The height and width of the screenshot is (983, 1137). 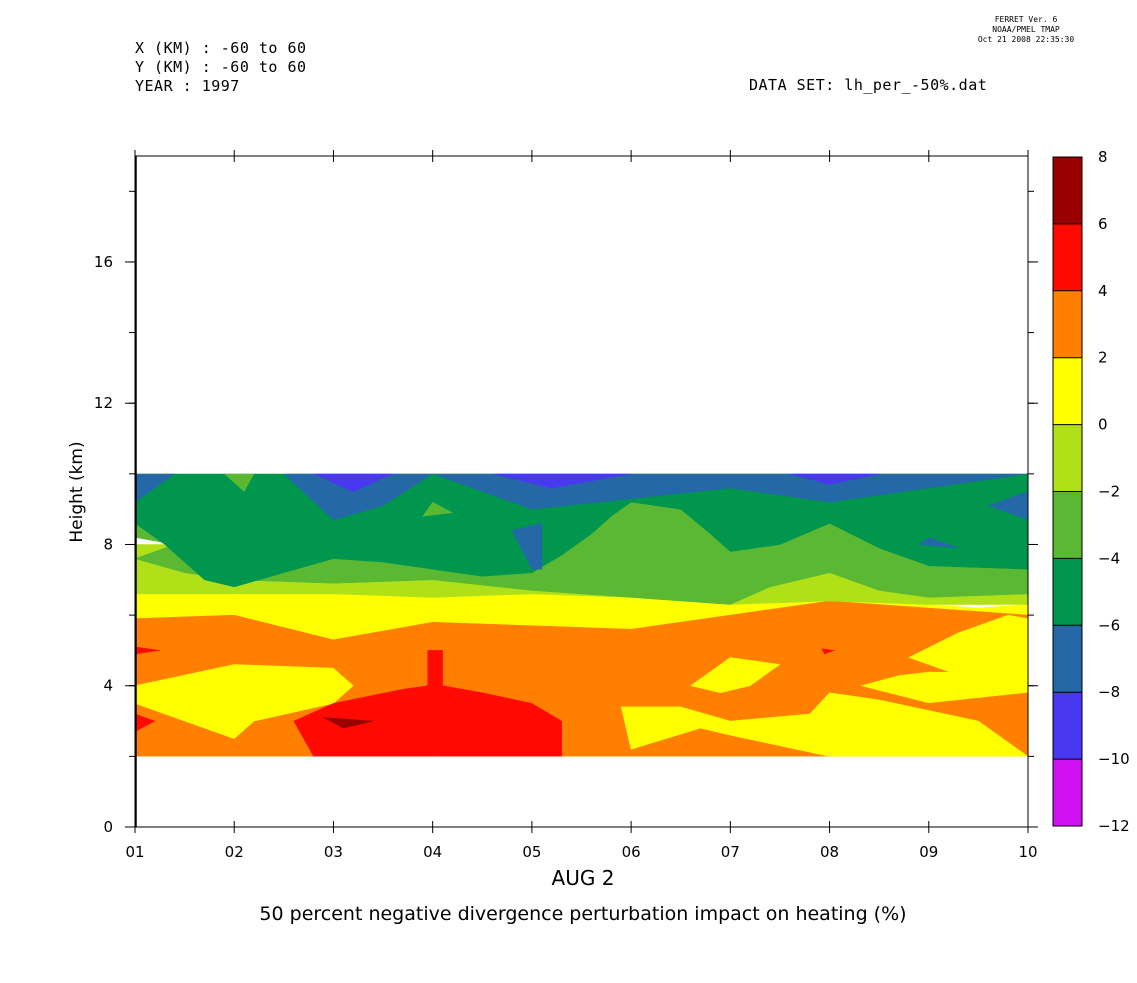 What do you see at coordinates (77, 491) in the screenshot?
I see `y-axis-label: Height (km)` at bounding box center [77, 491].